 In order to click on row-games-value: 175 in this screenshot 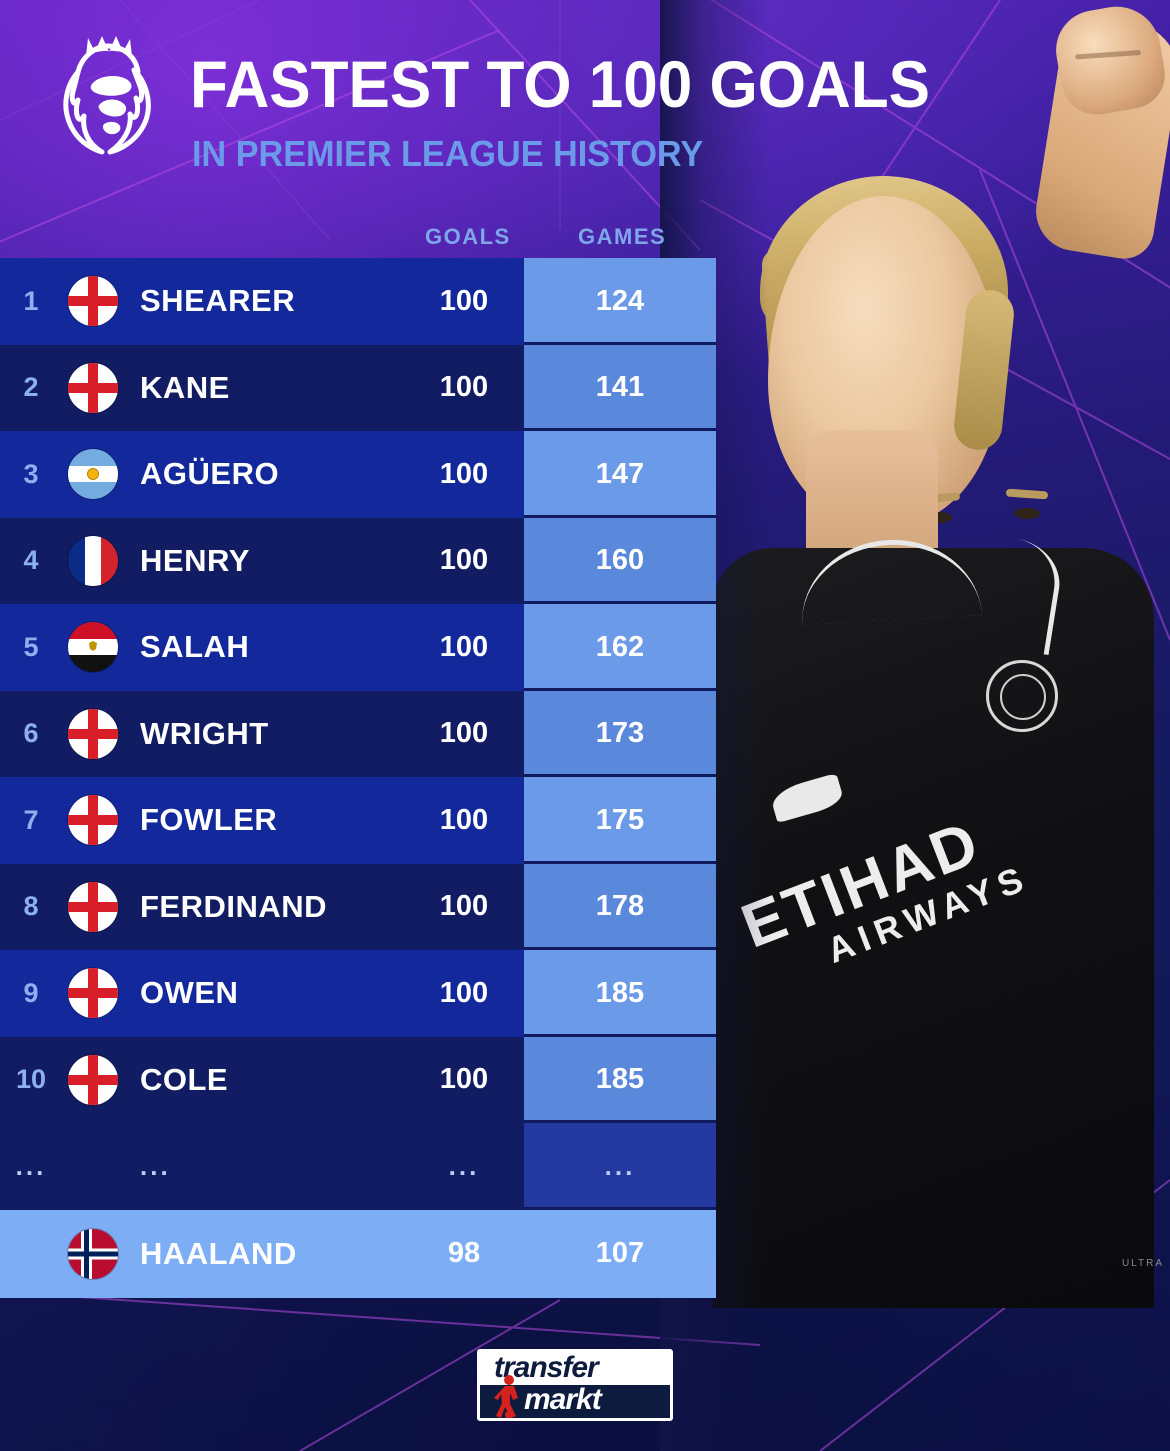, I will do `click(620, 819)`.